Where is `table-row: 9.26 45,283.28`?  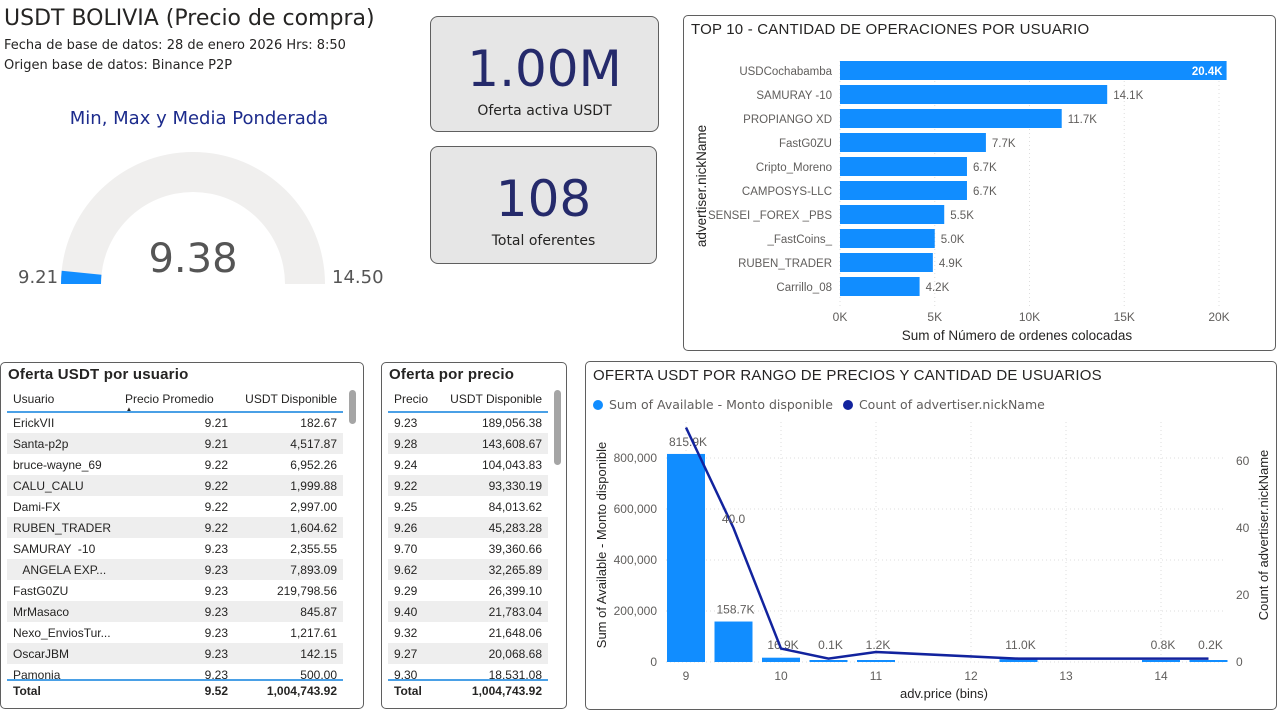
table-row: 9.26 45,283.28 is located at coordinates (468, 527).